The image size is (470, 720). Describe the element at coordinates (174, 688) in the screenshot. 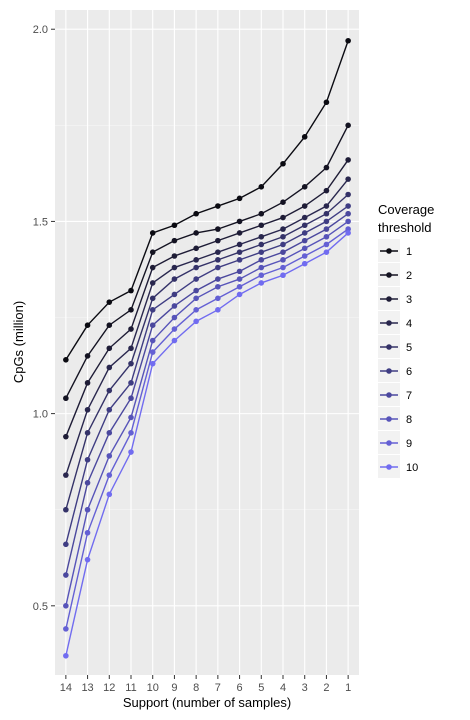

I see `x-tick-label: 9` at that location.